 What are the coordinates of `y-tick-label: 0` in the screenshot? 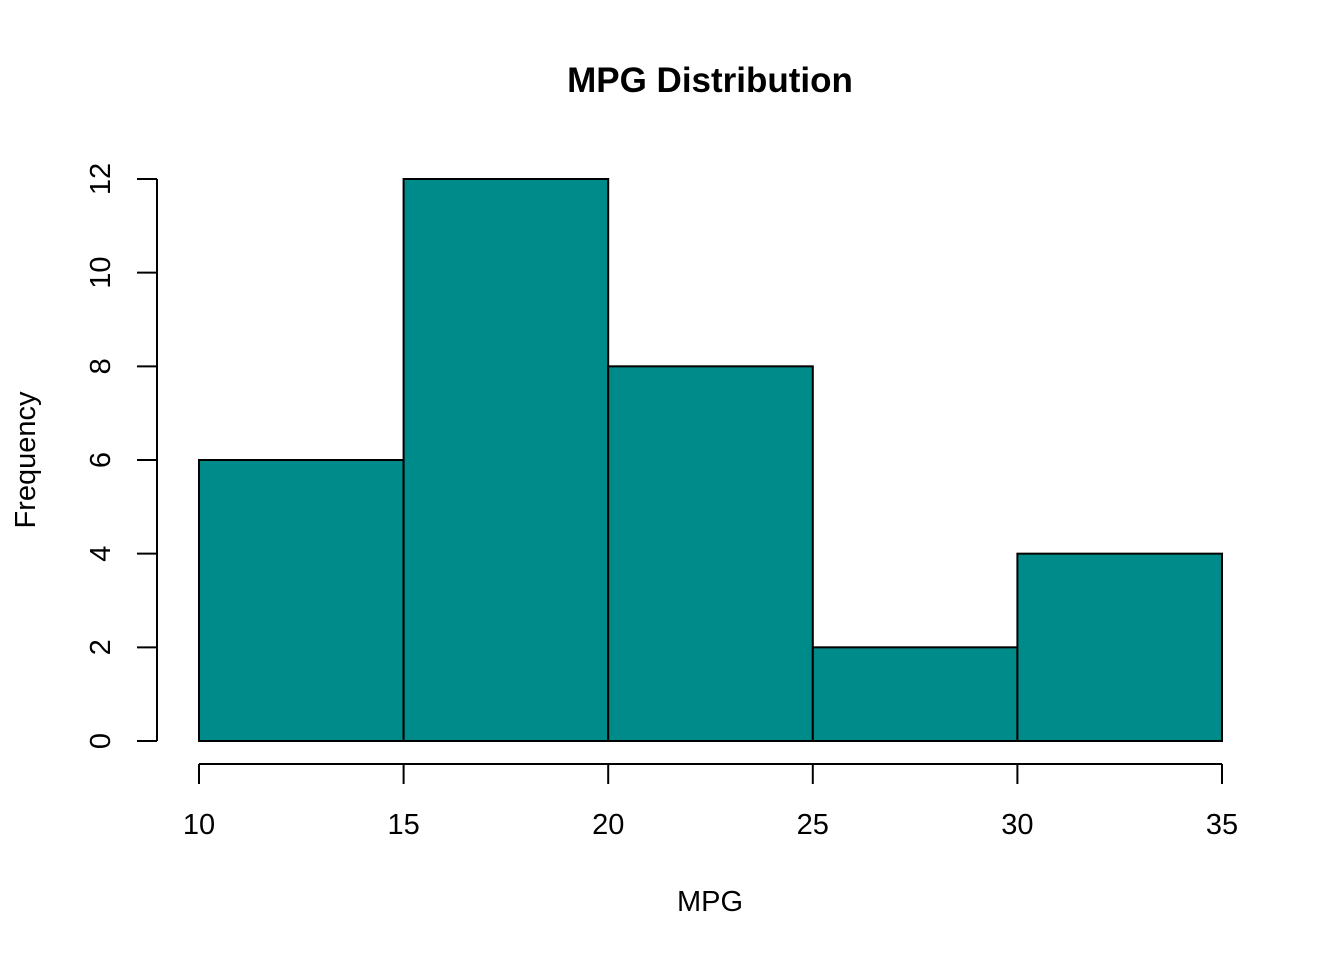 It's located at (101, 741).